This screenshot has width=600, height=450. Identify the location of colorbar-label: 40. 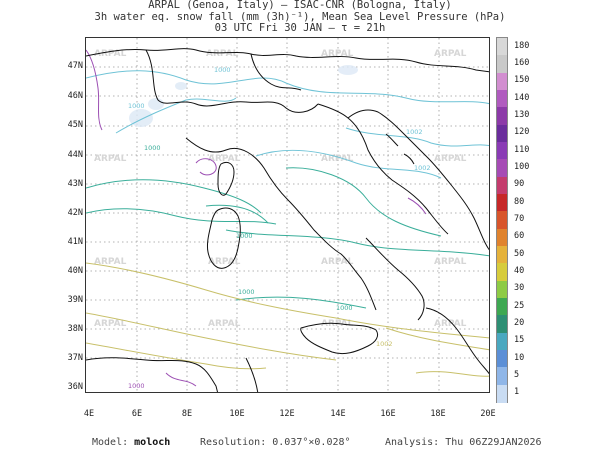
(519, 271).